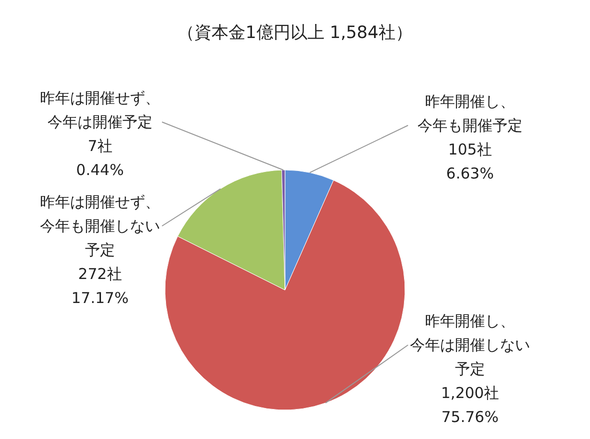 This screenshot has width=590, height=439. What do you see at coordinates (470, 405) in the screenshot?
I see `data-label: 1,200社 75.76%` at bounding box center [470, 405].